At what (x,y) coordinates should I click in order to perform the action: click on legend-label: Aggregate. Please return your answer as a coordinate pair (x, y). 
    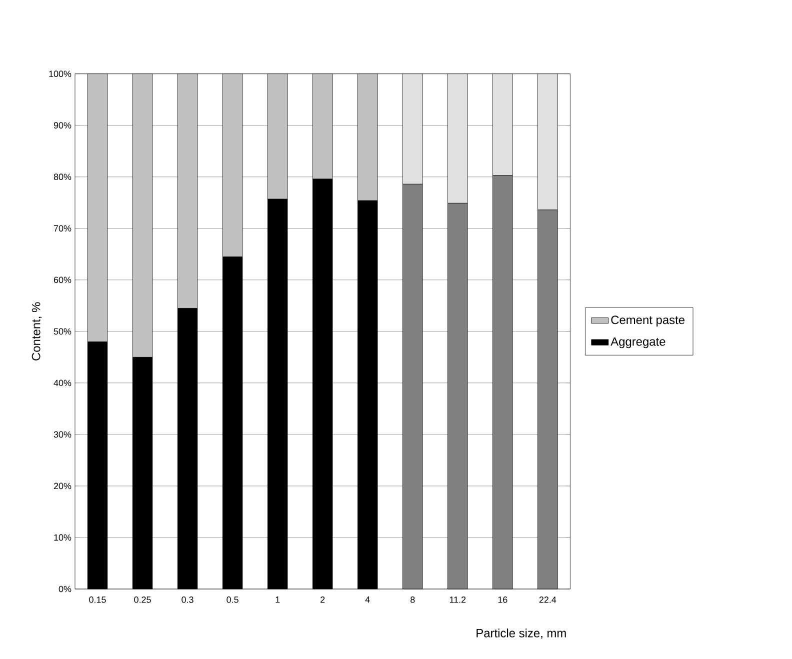
    Looking at the image, I should click on (638, 342).